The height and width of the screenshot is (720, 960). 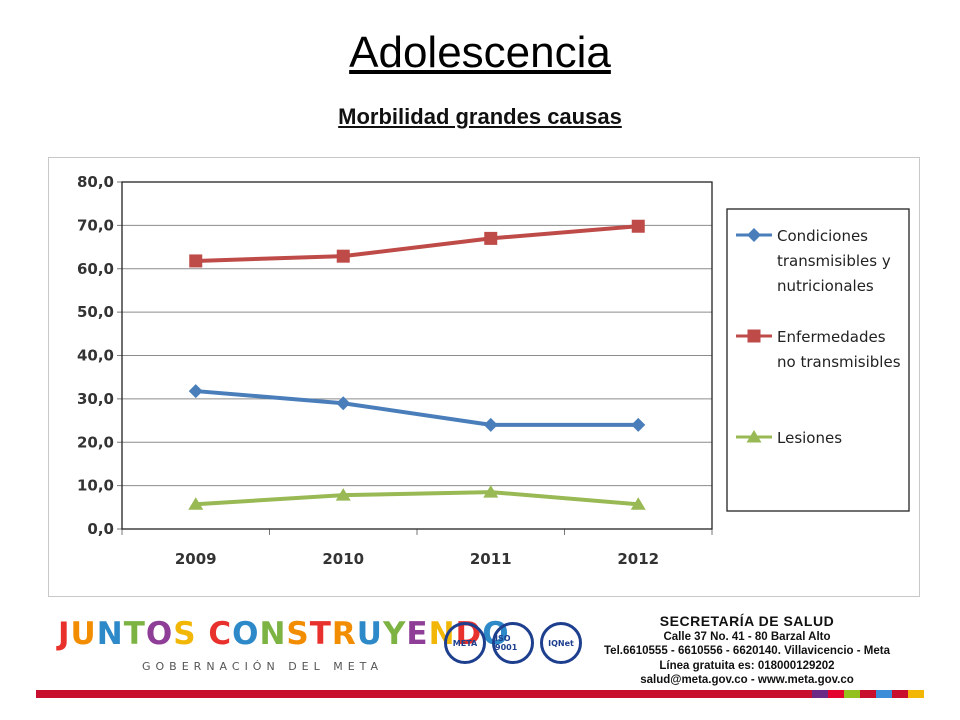 I want to click on logo-letter: J, so click(x=64, y=634).